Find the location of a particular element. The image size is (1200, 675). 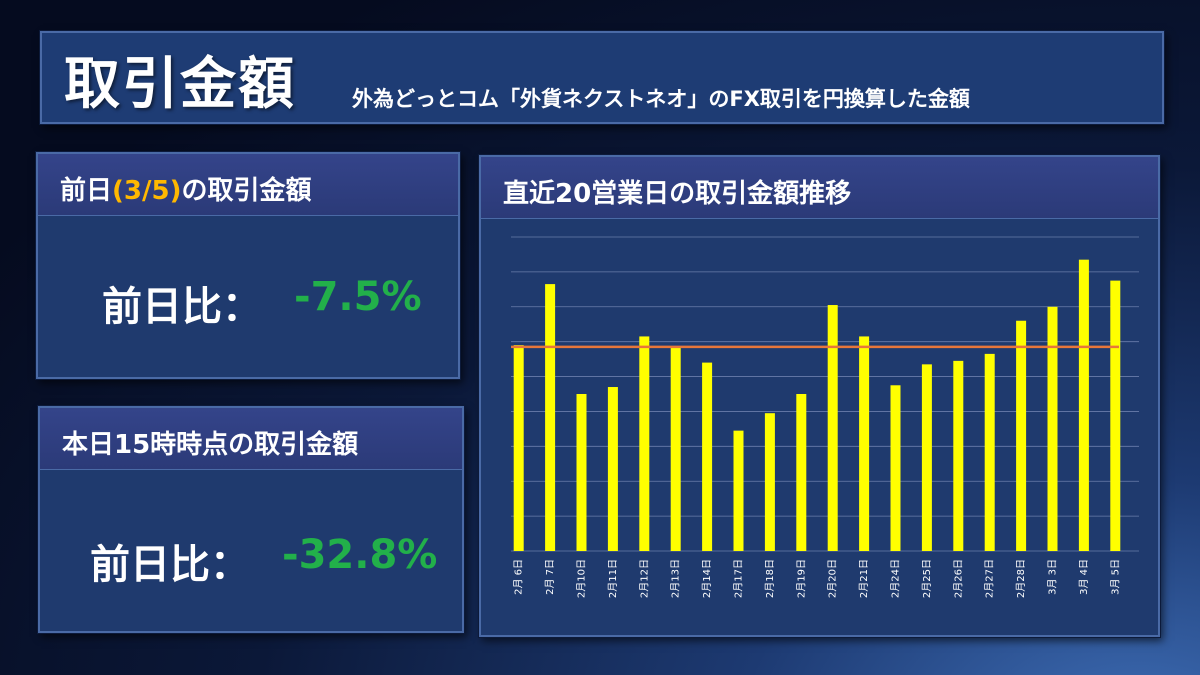

x-tick-label: 2月10日 is located at coordinates (582, 578).